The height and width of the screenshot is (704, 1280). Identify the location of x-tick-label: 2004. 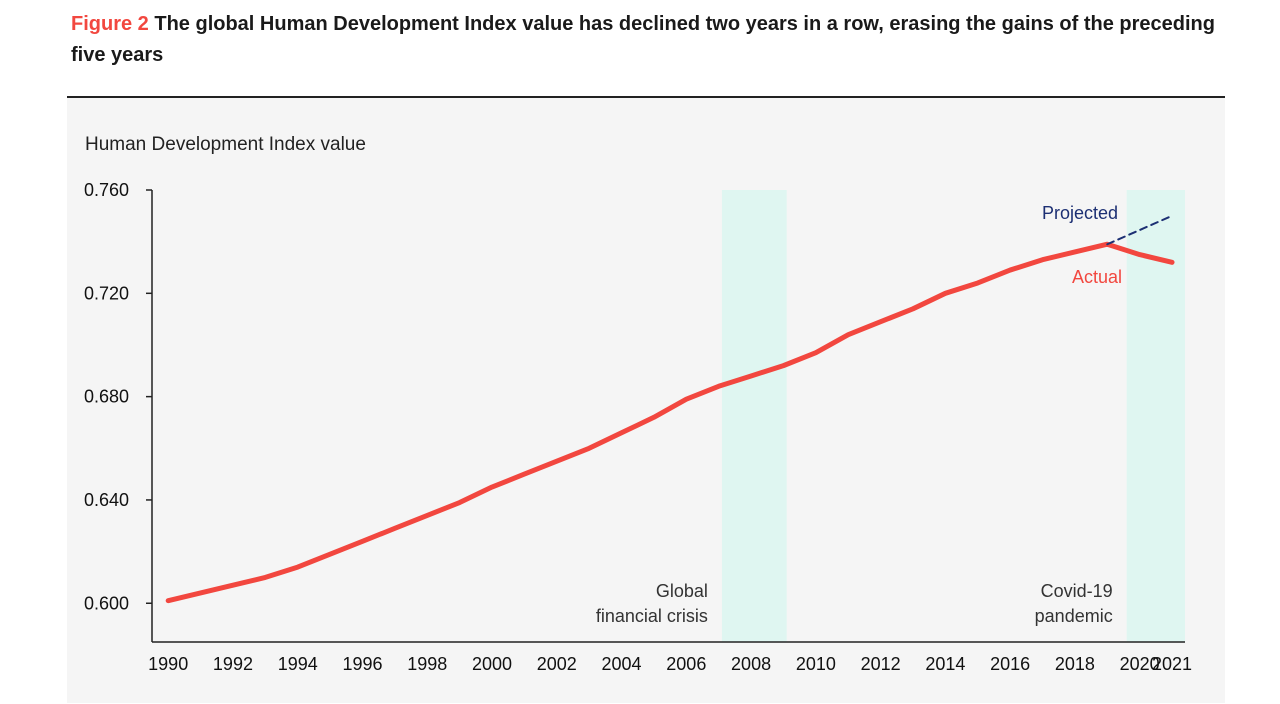
(622, 664).